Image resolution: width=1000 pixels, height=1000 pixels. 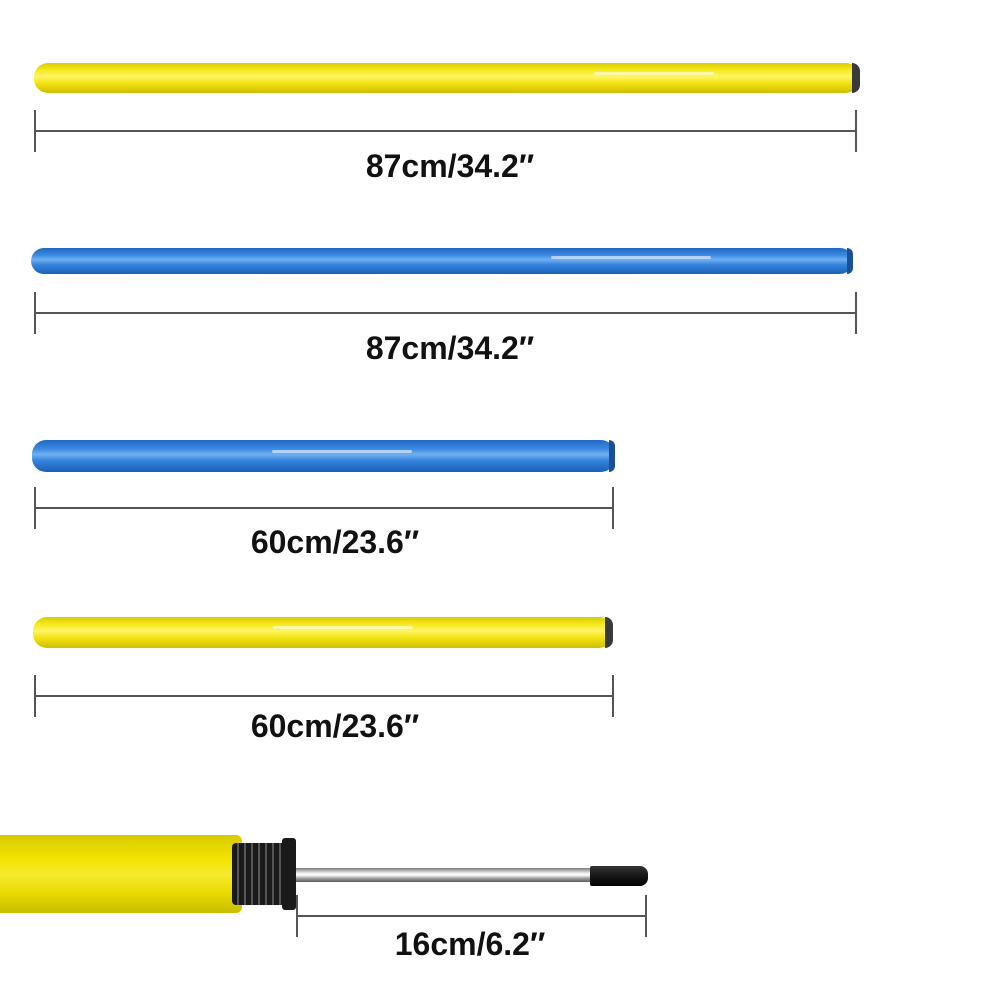 What do you see at coordinates (446, 875) in the screenshot?
I see `metal-spike` at bounding box center [446, 875].